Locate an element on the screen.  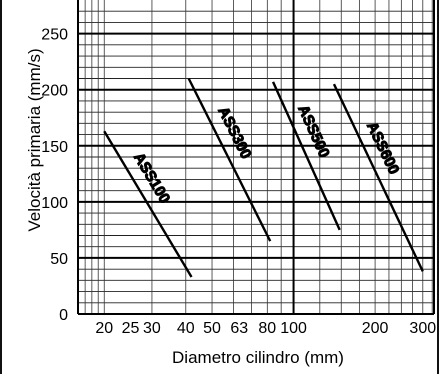
x-axis-label: Diametro cilindro (mm) is located at coordinates (258, 357).